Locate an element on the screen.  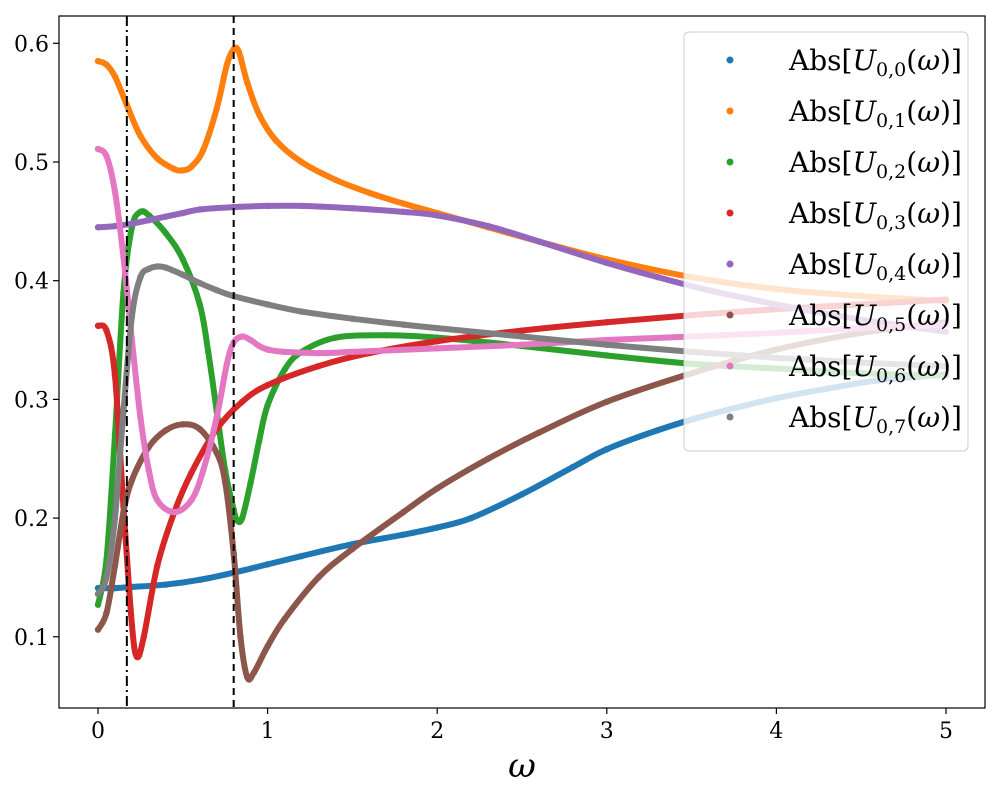
legend-entry: Abs[U0,2(ω)] is located at coordinates (844, 164).